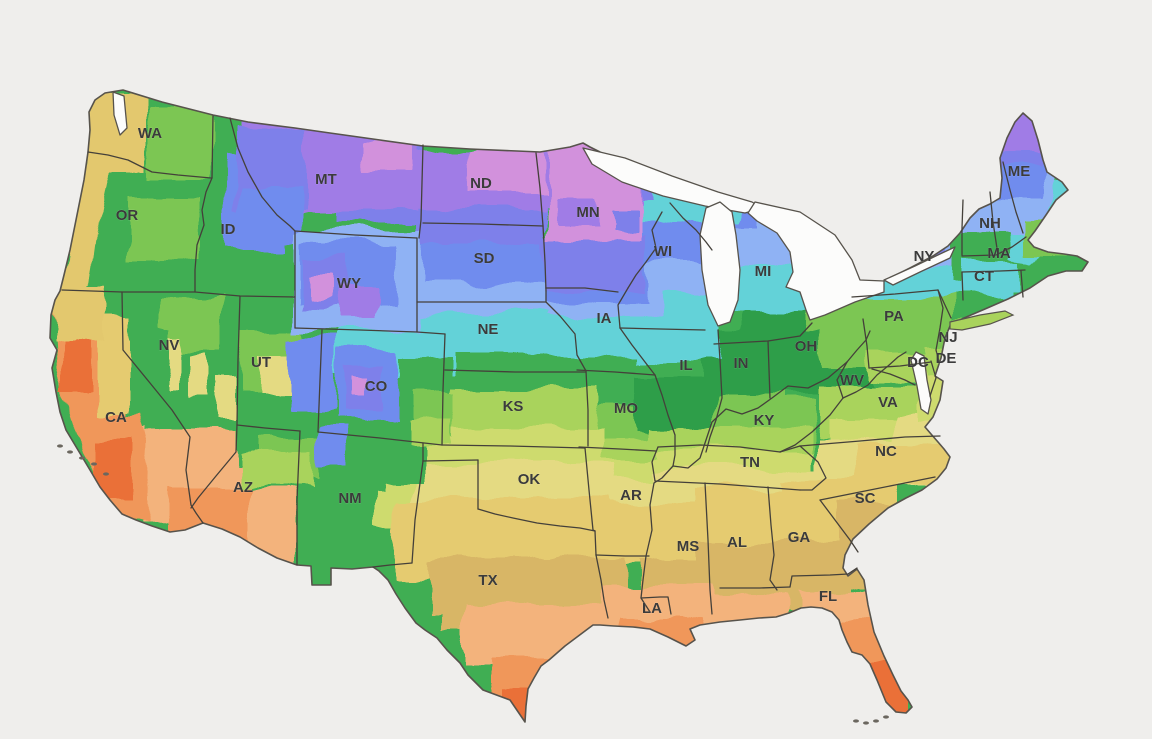 The image size is (1152, 739). Describe the element at coordinates (1019, 171) in the screenshot. I see `state-label-me: ME` at that location.